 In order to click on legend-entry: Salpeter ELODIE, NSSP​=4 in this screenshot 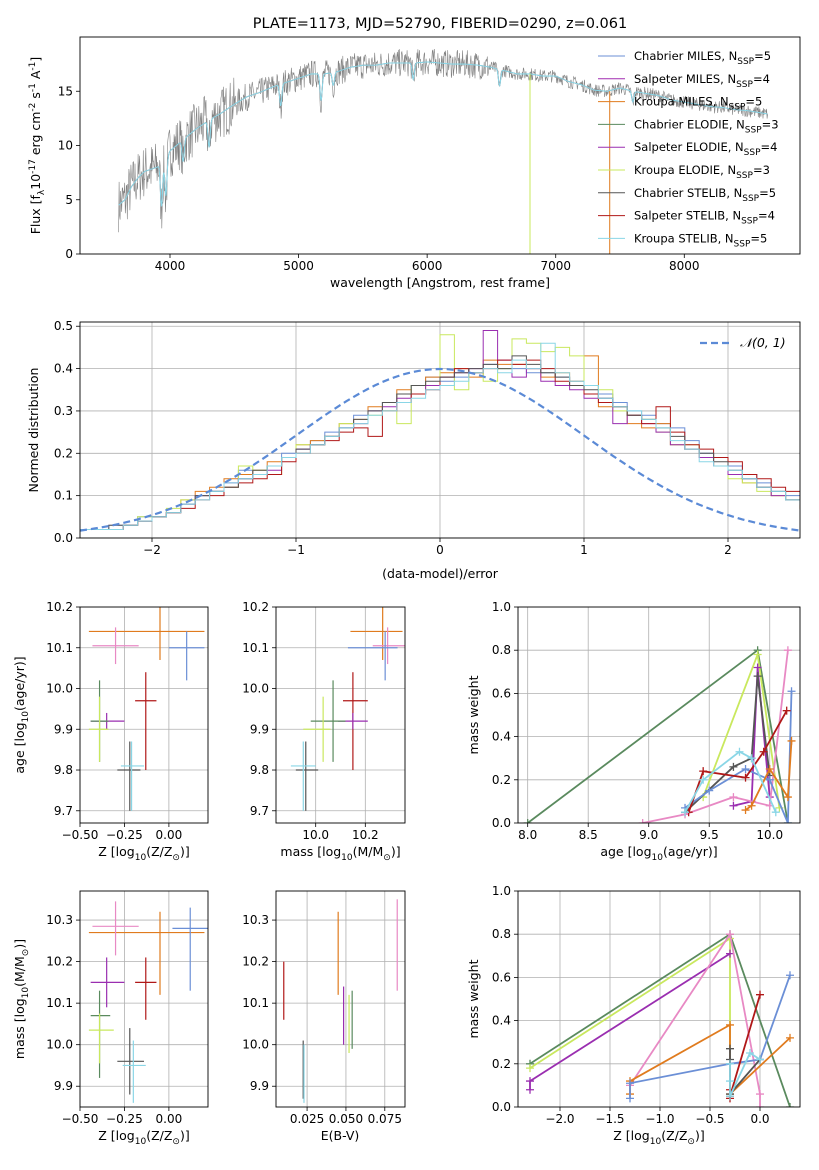, I will do `click(705, 149)`.